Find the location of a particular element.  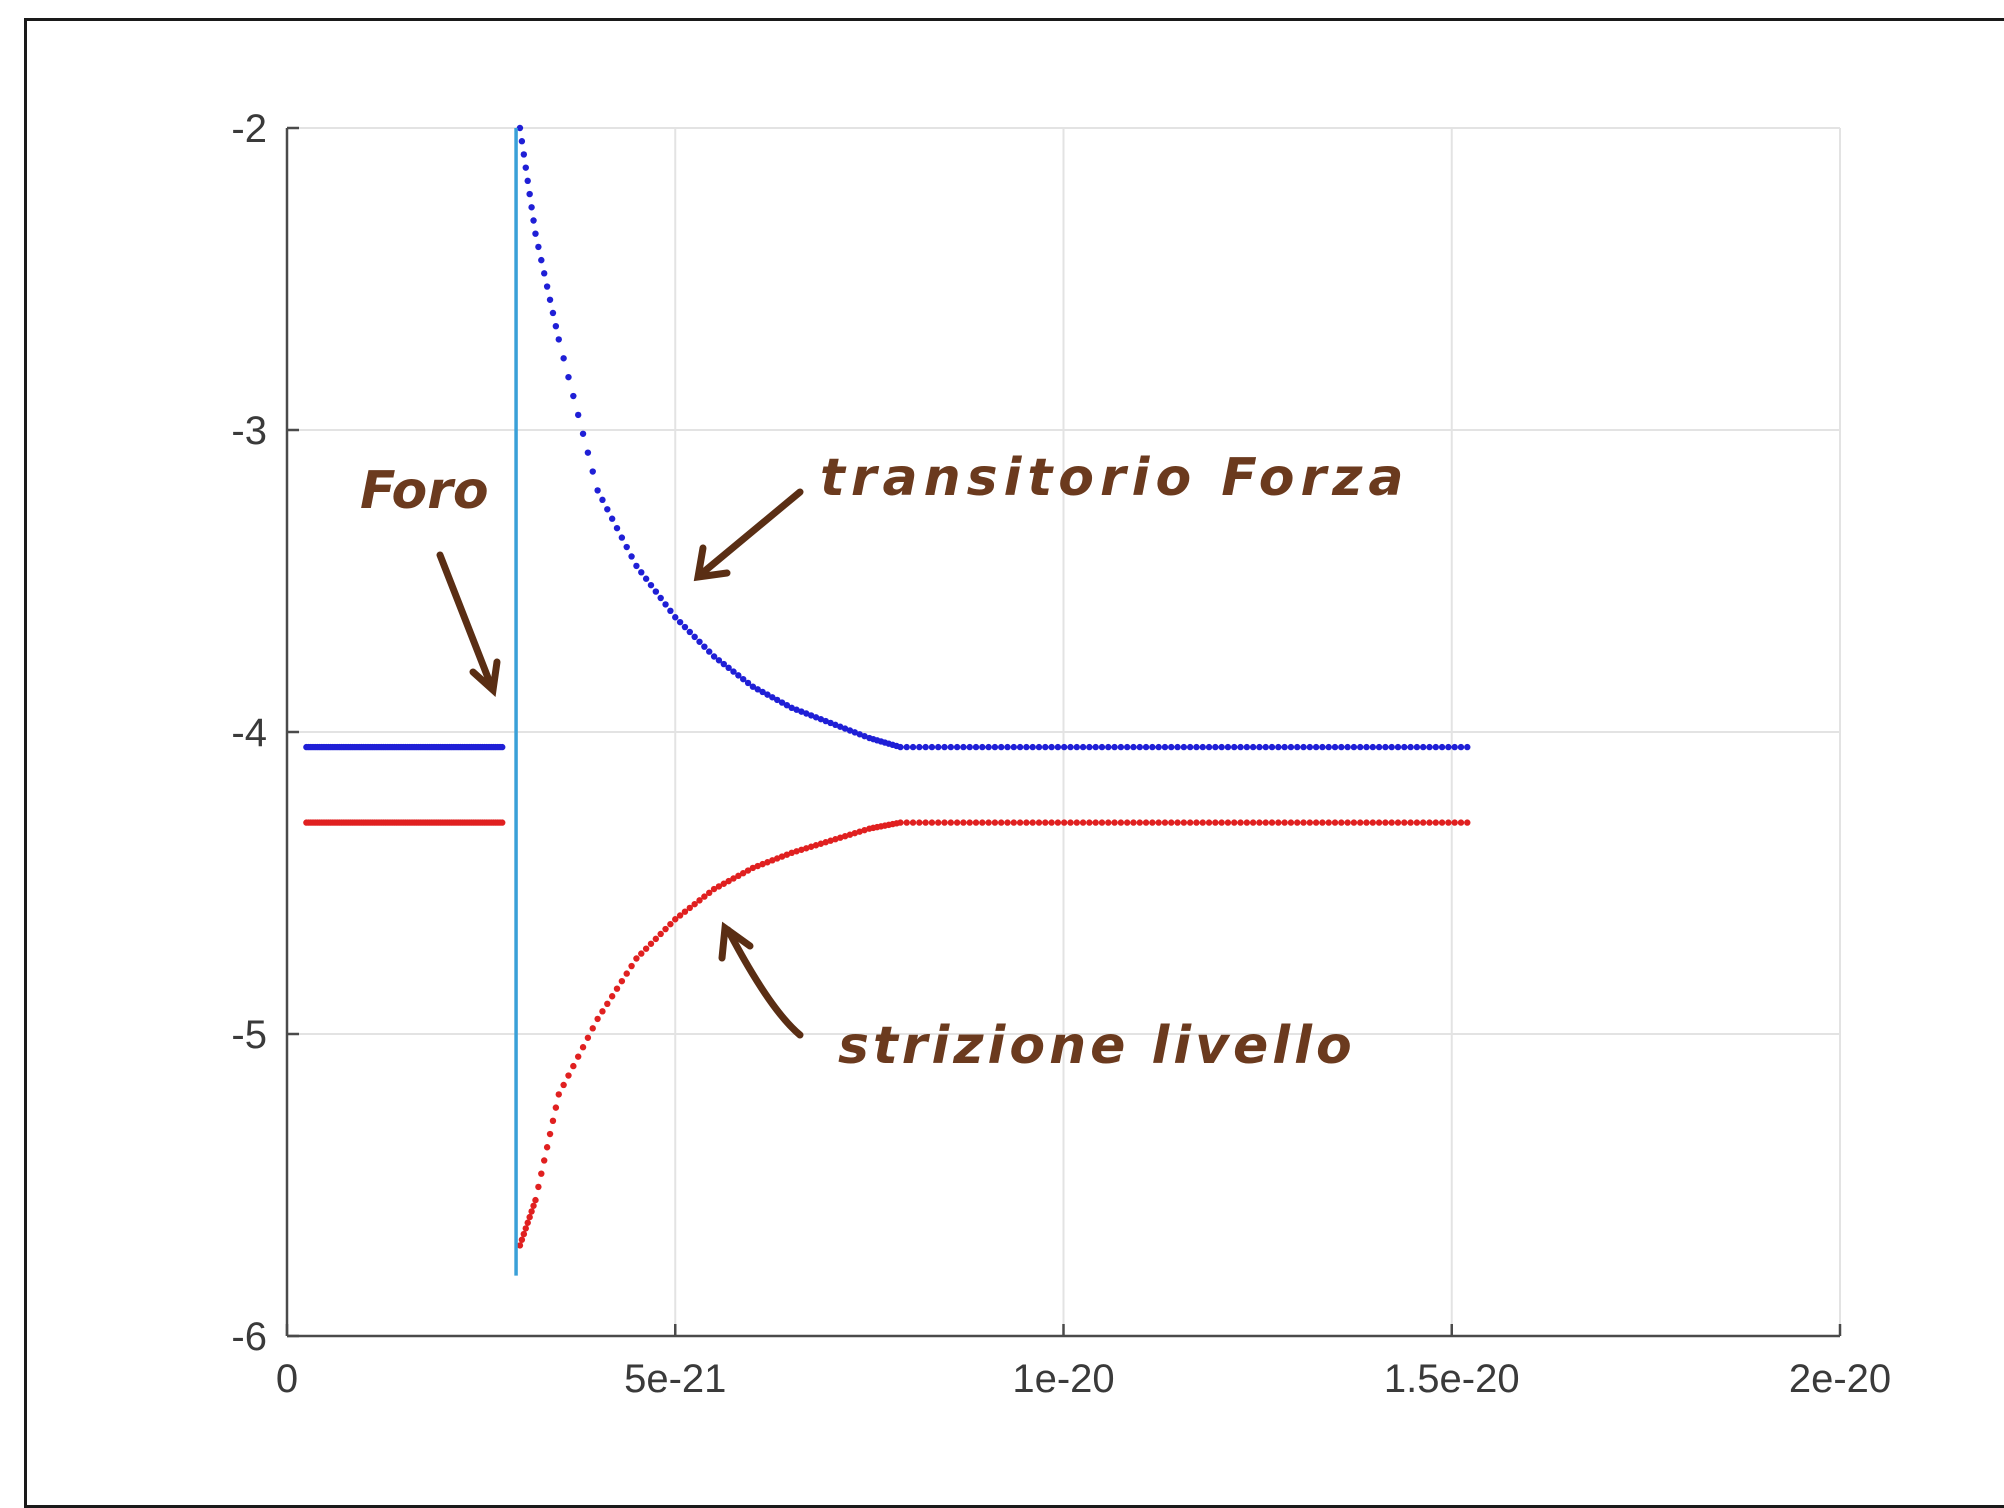

x-tick-label-3: 1.5e-20 is located at coordinates (1452, 1379).